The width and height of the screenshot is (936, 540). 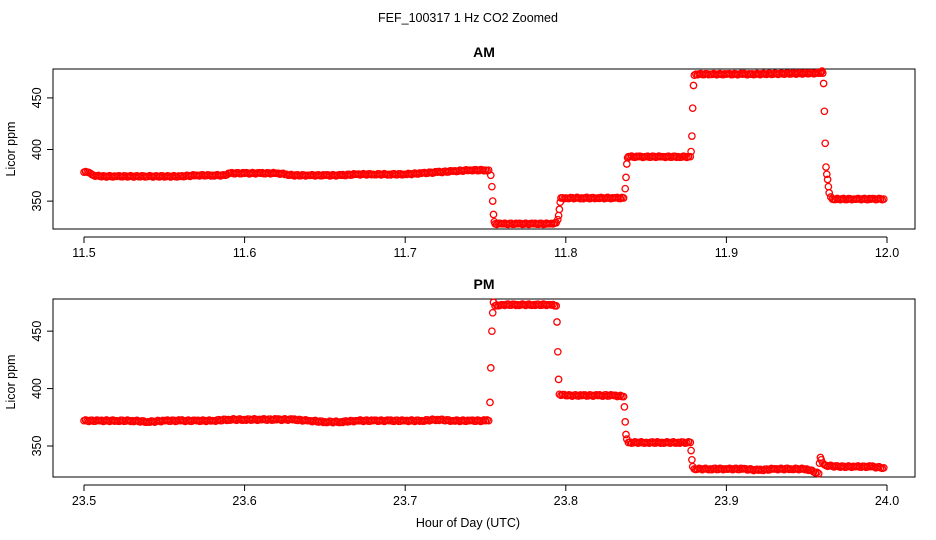 What do you see at coordinates (37, 446) in the screenshot?
I see `pm-y-tick-label: 350` at bounding box center [37, 446].